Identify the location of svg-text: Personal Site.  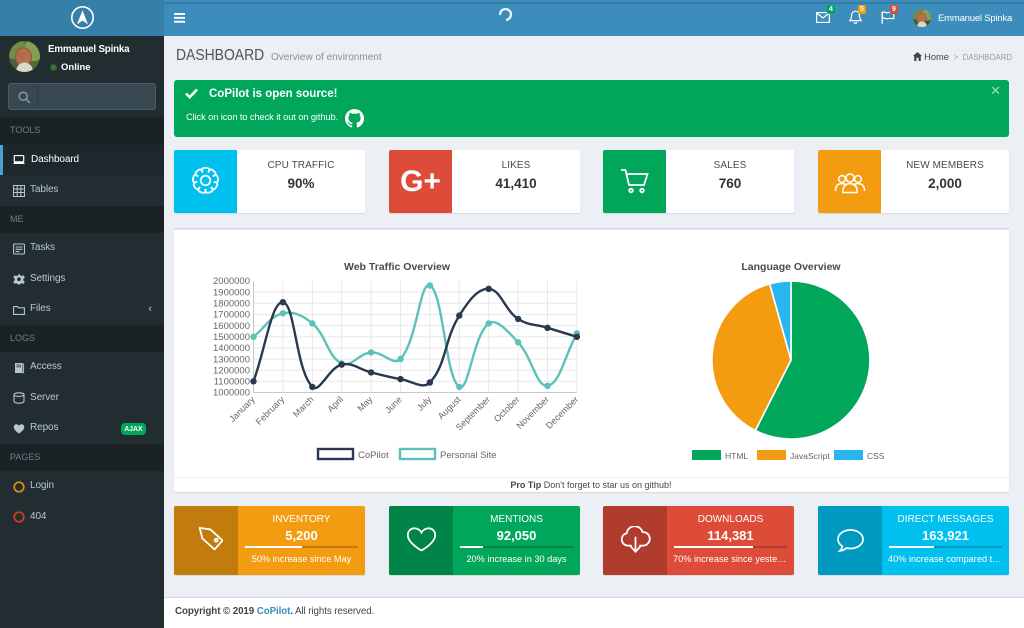
(468, 455).